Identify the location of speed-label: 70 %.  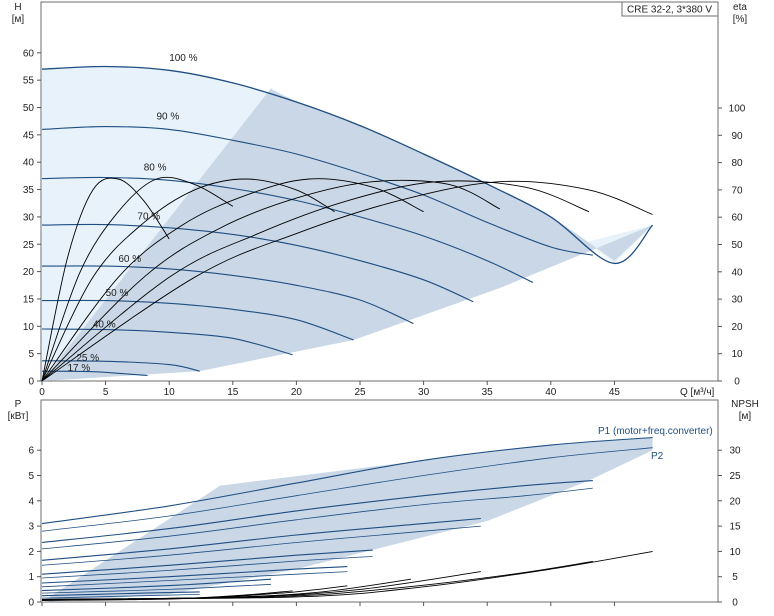
(148, 217).